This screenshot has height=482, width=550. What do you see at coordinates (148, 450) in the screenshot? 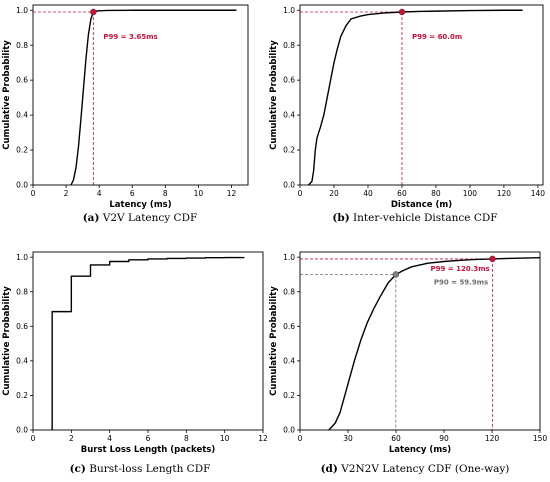
I see `x-axis-label: Burst Loss Length (packets)` at bounding box center [148, 450].